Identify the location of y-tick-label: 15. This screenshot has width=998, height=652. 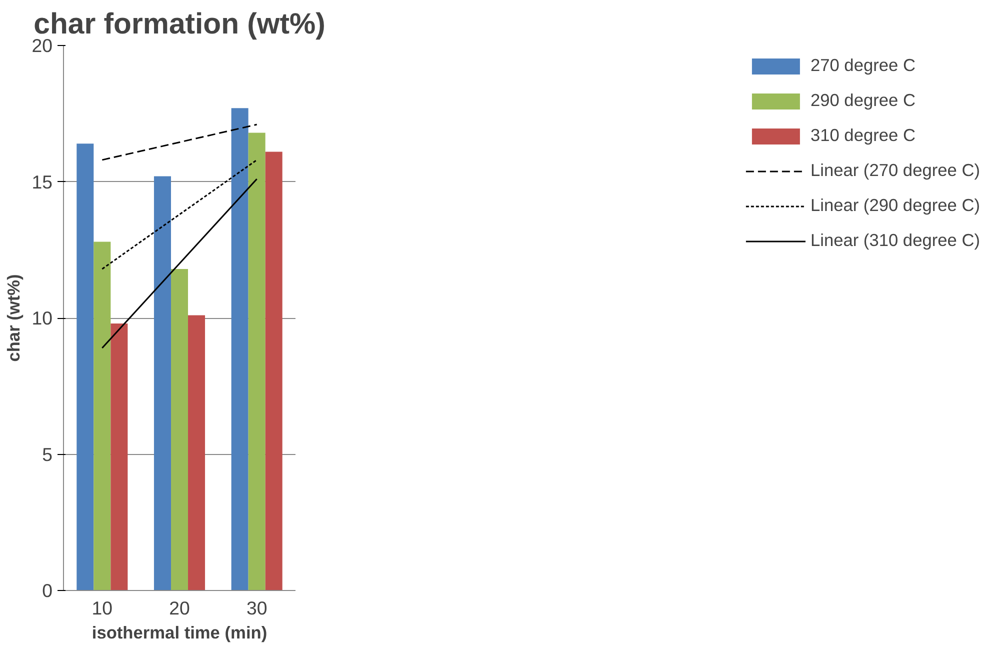
(42, 181).